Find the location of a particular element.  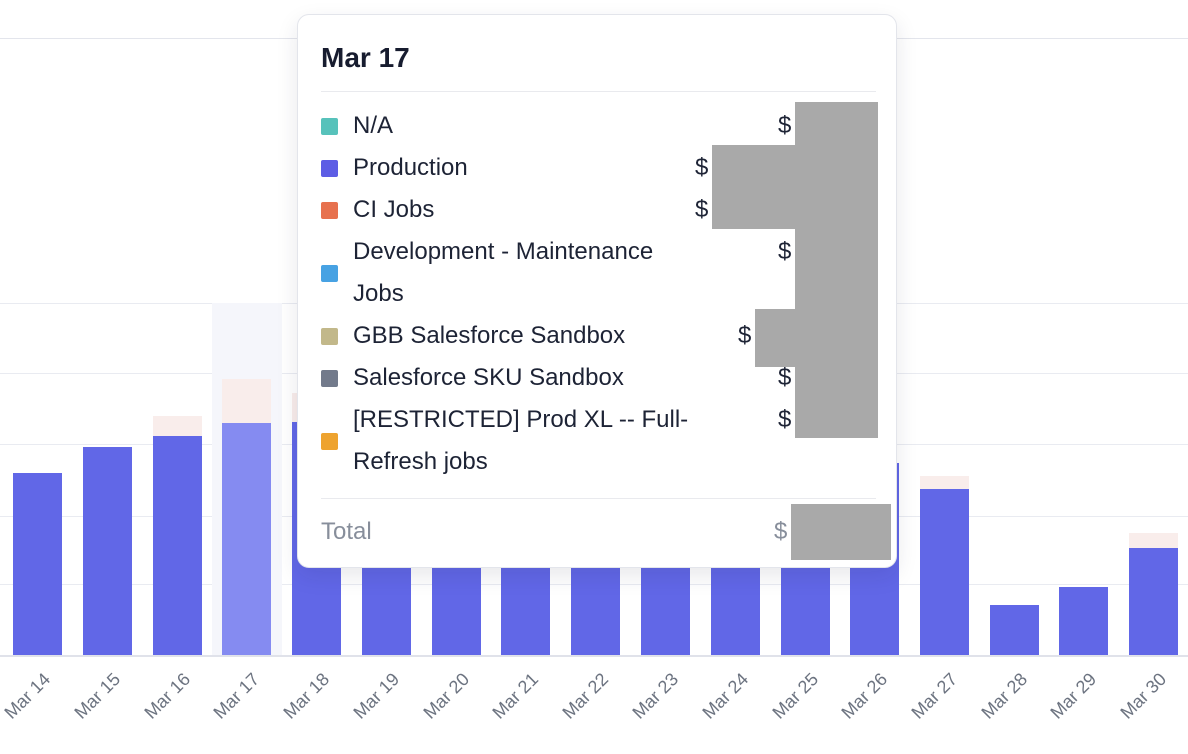

tooltip-row: Production is located at coordinates (598, 168).